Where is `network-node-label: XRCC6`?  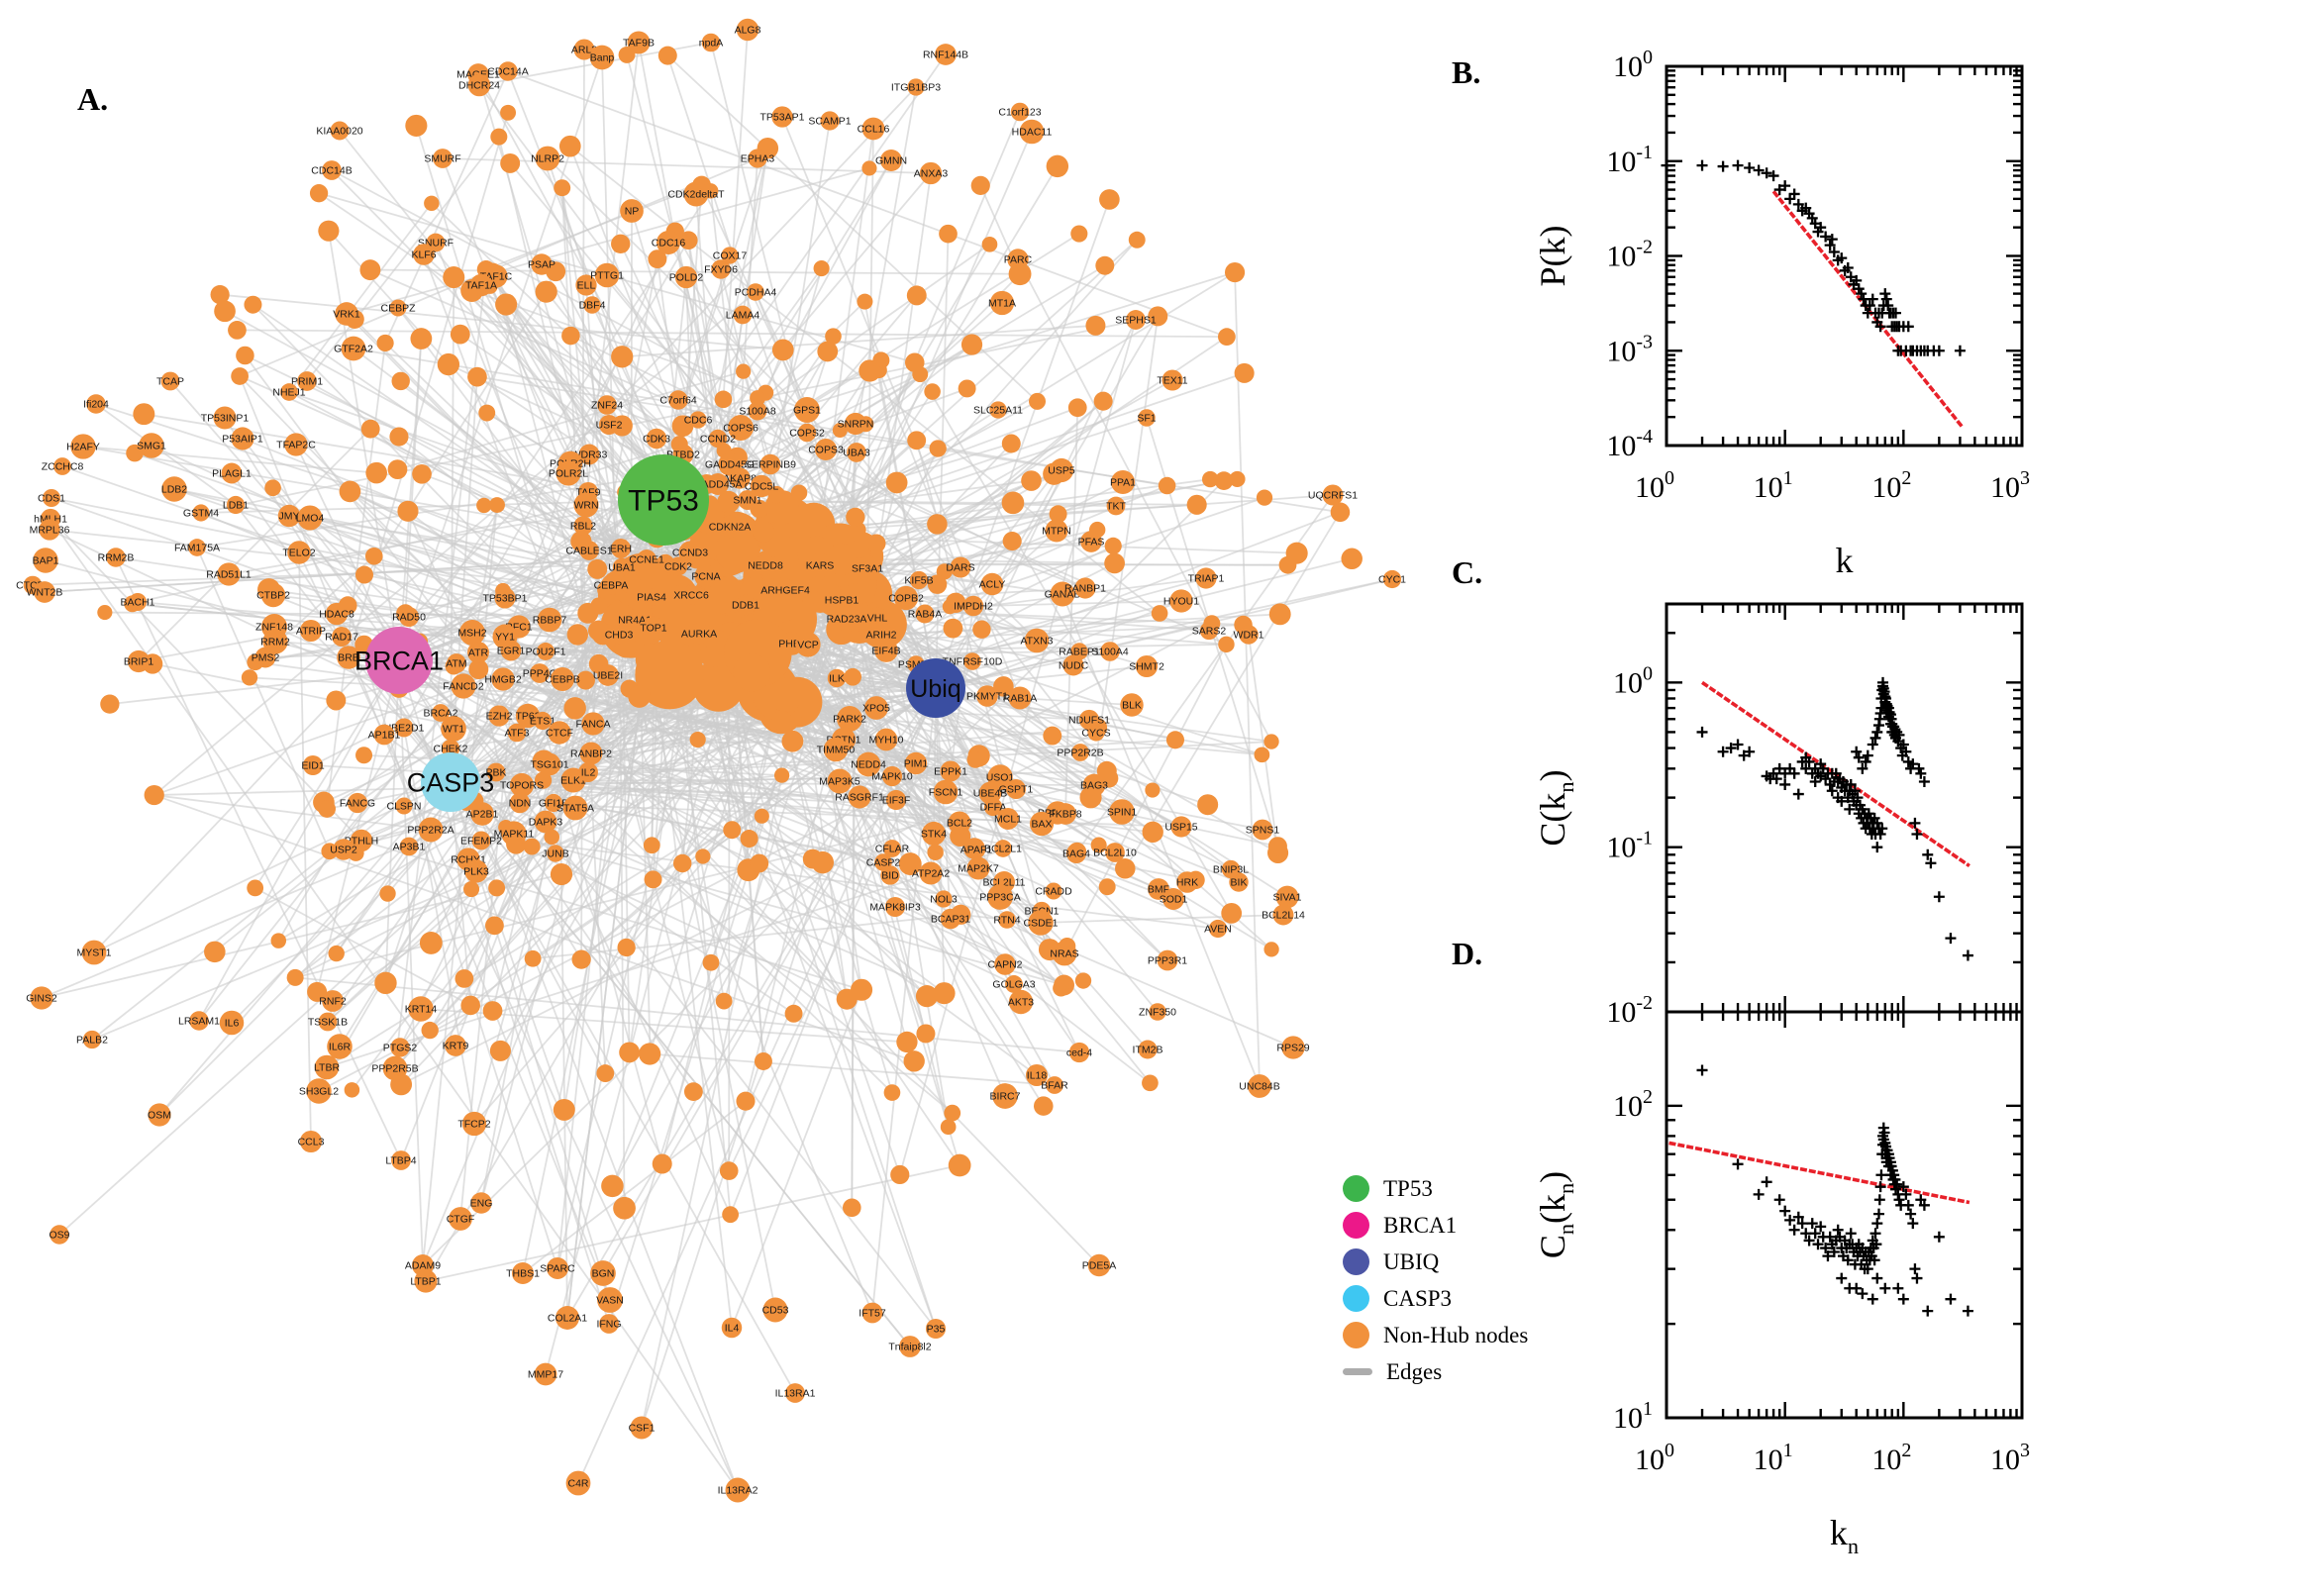
network-node-label: XRCC6 is located at coordinates (691, 596).